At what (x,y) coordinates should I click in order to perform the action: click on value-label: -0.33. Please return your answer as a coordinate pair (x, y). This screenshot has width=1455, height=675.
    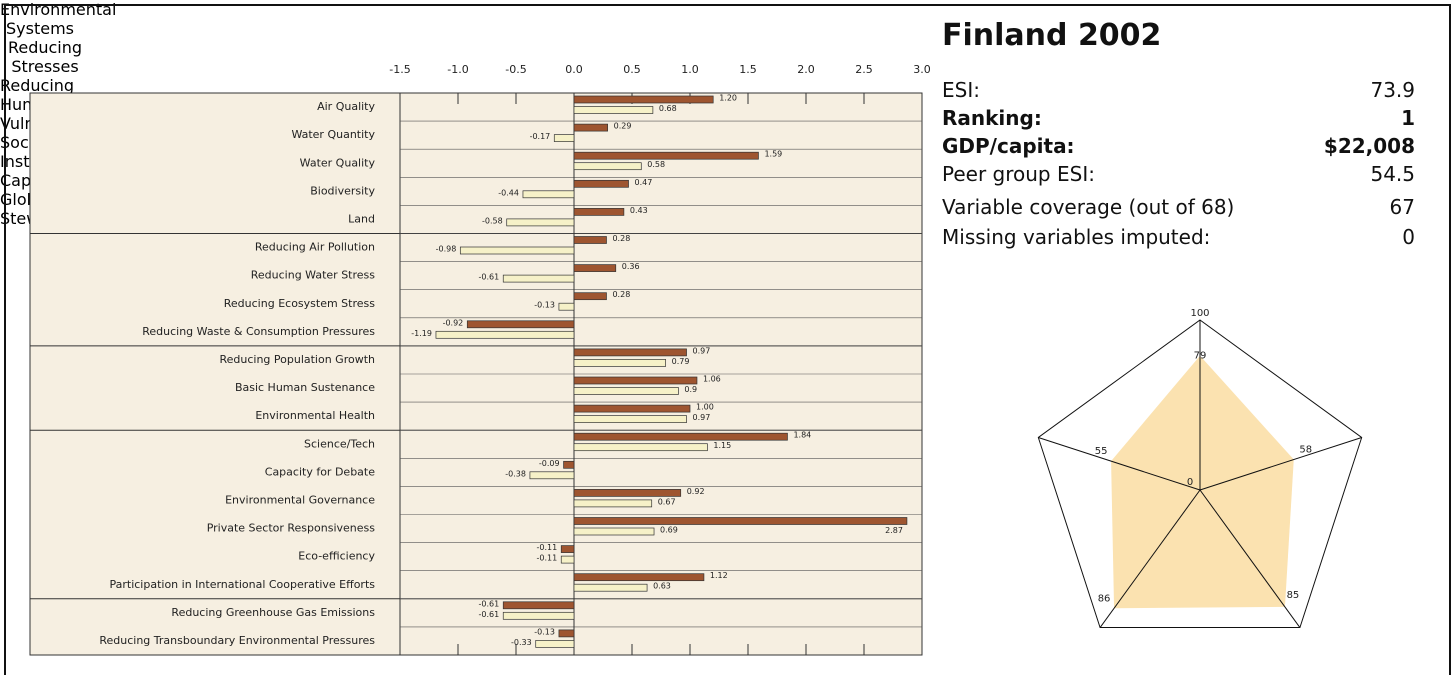
    Looking at the image, I should click on (521, 642).